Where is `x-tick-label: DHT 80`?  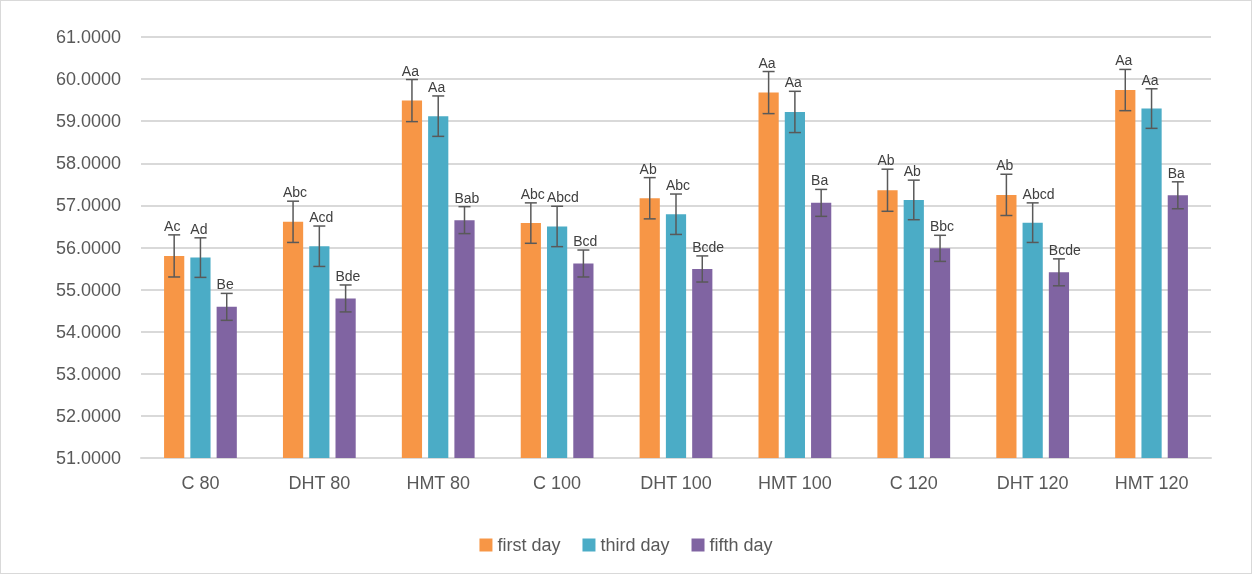 x-tick-label: DHT 80 is located at coordinates (319, 483).